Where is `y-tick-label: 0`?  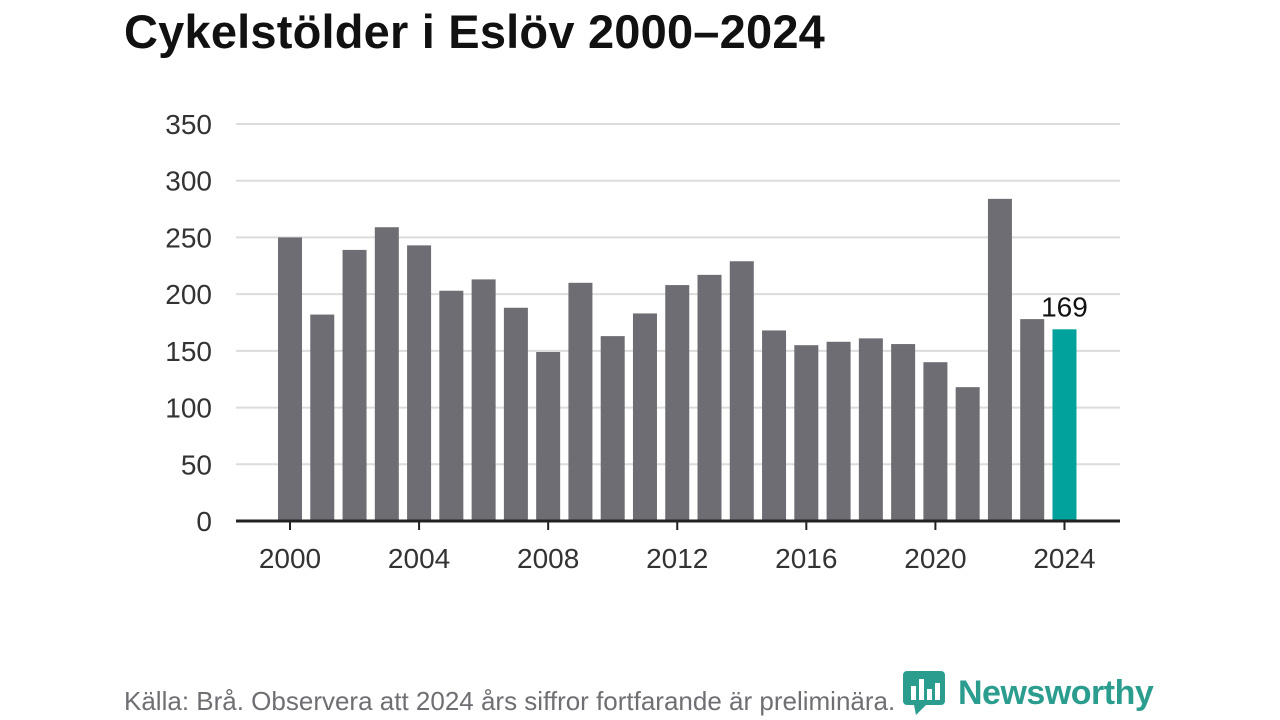
y-tick-label: 0 is located at coordinates (204, 521).